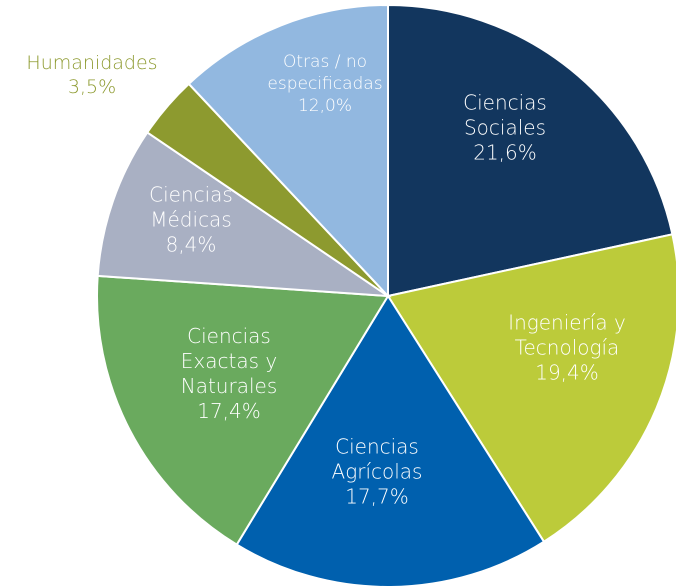  I want to click on value-label: 17,7%, so click(377, 496).